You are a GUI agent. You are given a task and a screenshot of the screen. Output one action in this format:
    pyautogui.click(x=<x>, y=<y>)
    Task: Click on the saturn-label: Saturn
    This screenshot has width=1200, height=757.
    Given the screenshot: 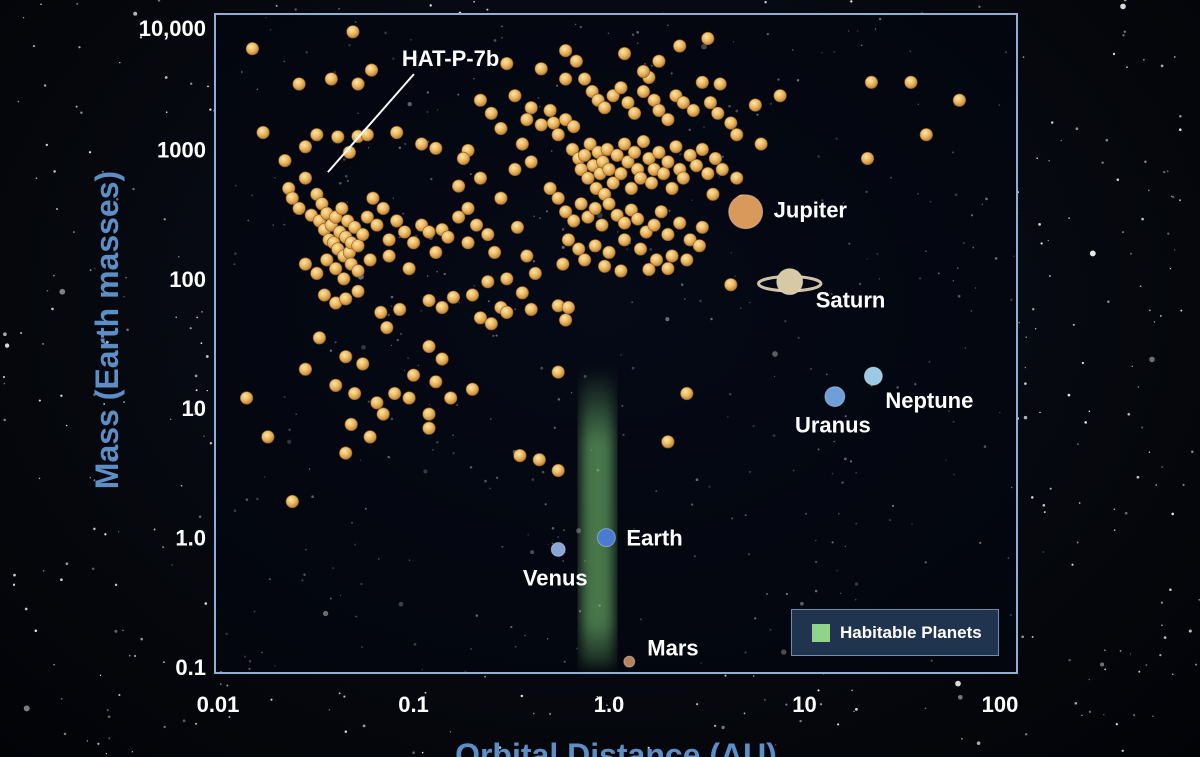 What is the action you would take?
    pyautogui.click(x=851, y=300)
    